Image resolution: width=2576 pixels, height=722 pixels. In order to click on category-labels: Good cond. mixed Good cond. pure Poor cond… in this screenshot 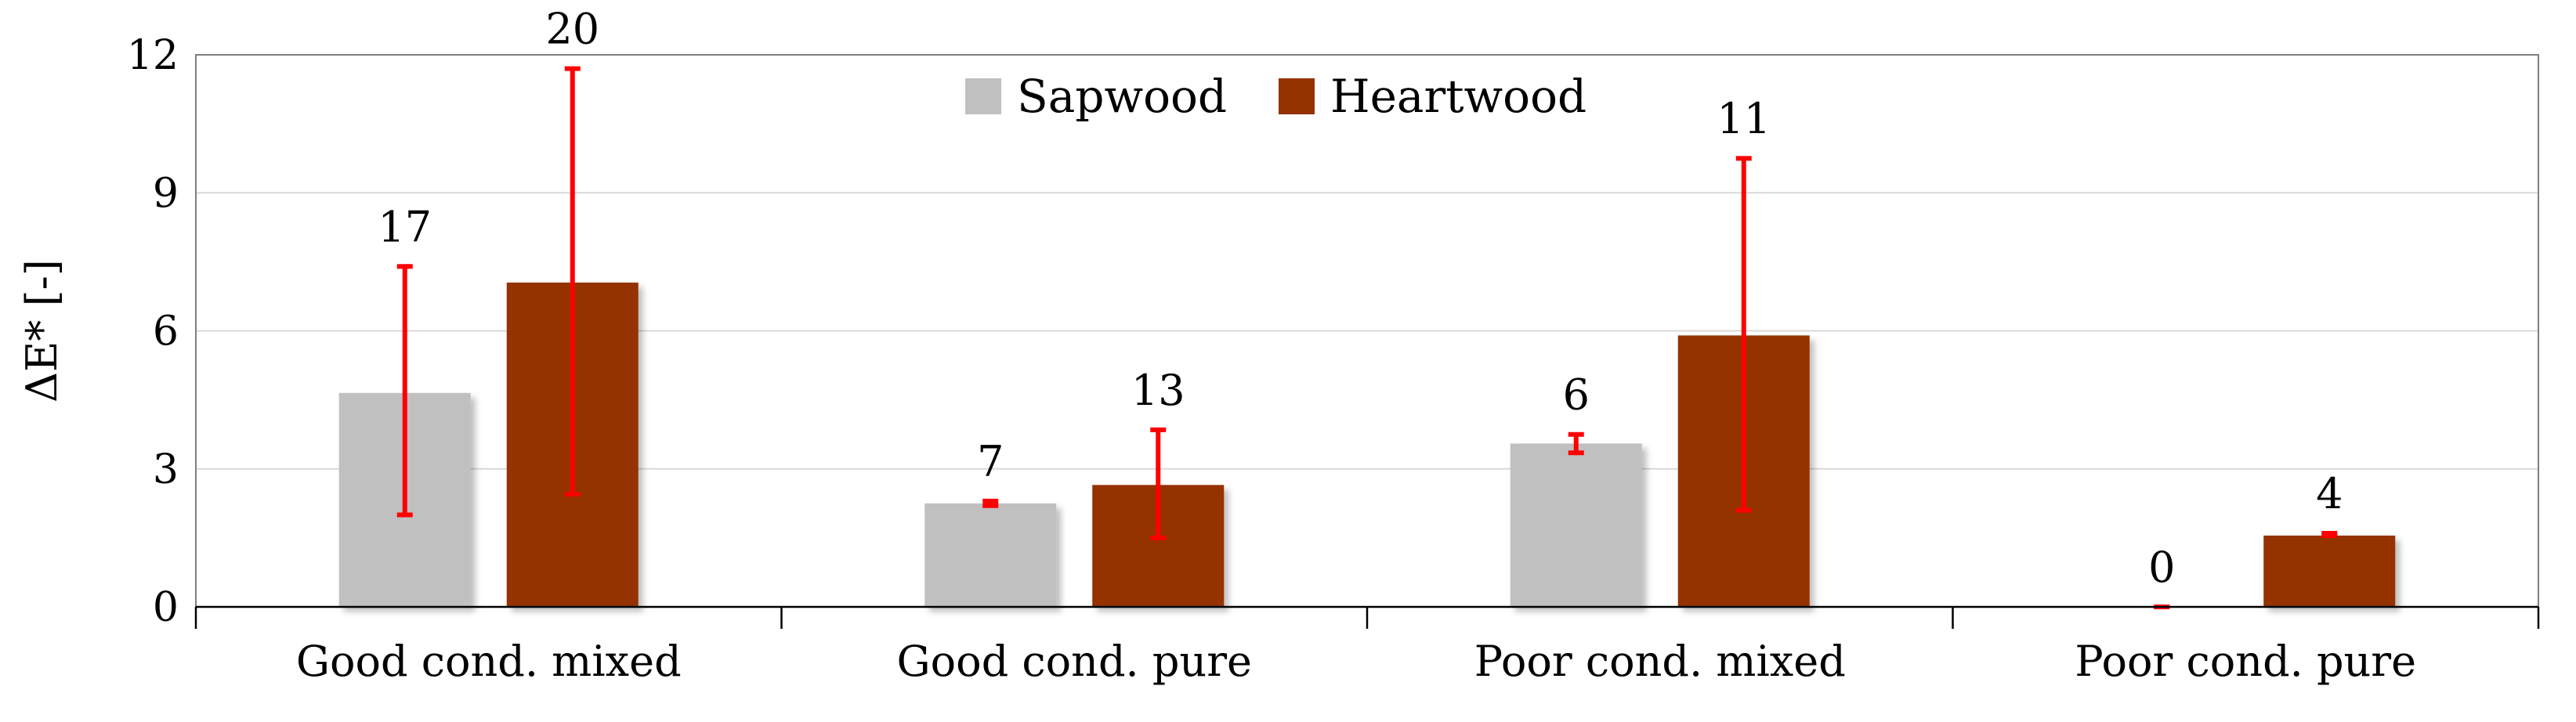, I will do `click(1356, 661)`.